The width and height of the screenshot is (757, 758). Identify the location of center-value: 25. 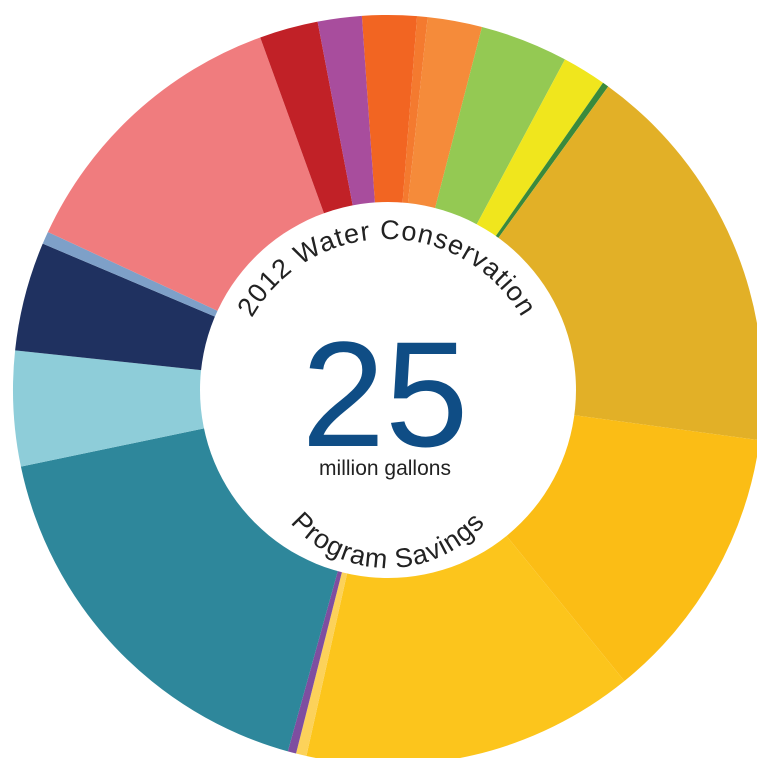
(385, 394).